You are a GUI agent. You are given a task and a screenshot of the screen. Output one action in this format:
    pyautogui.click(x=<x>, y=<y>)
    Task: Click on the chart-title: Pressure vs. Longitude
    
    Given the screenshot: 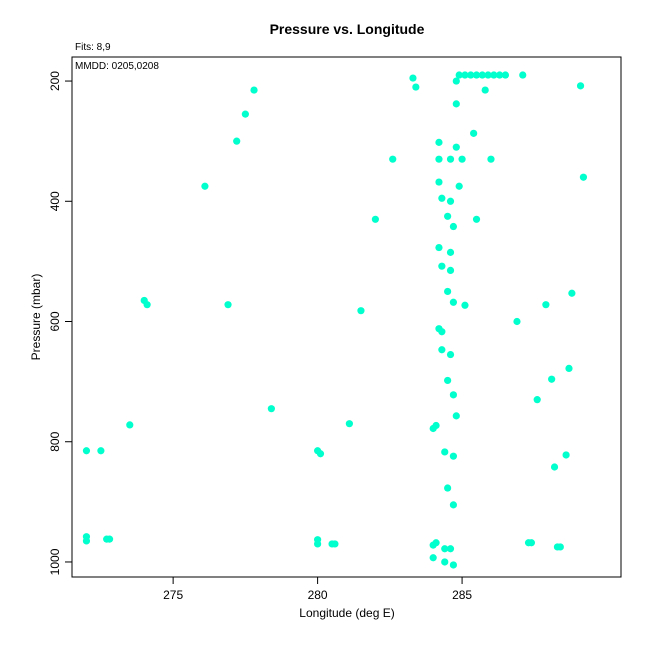 What is the action you would take?
    pyautogui.click(x=347, y=29)
    